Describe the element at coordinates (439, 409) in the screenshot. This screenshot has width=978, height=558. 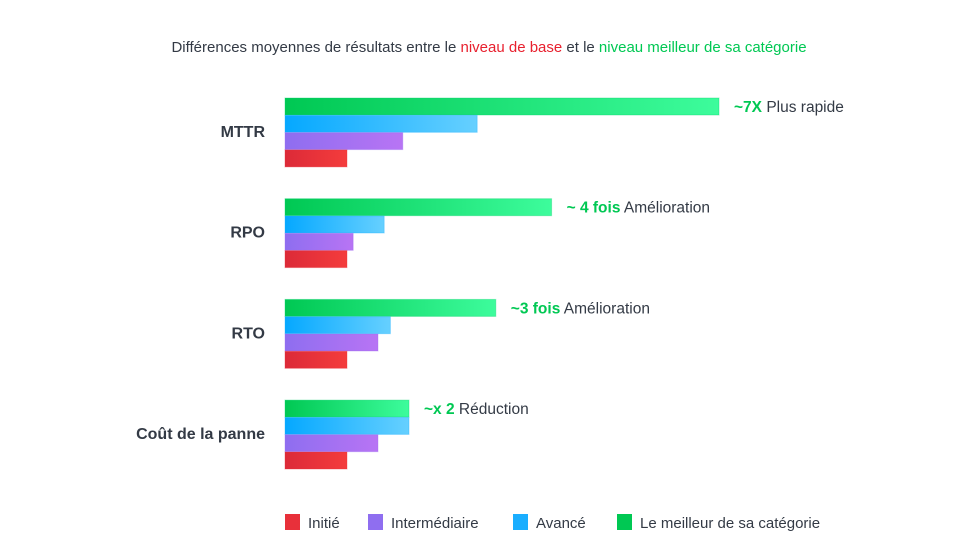
I see `annotation-factor: ~x 2` at that location.